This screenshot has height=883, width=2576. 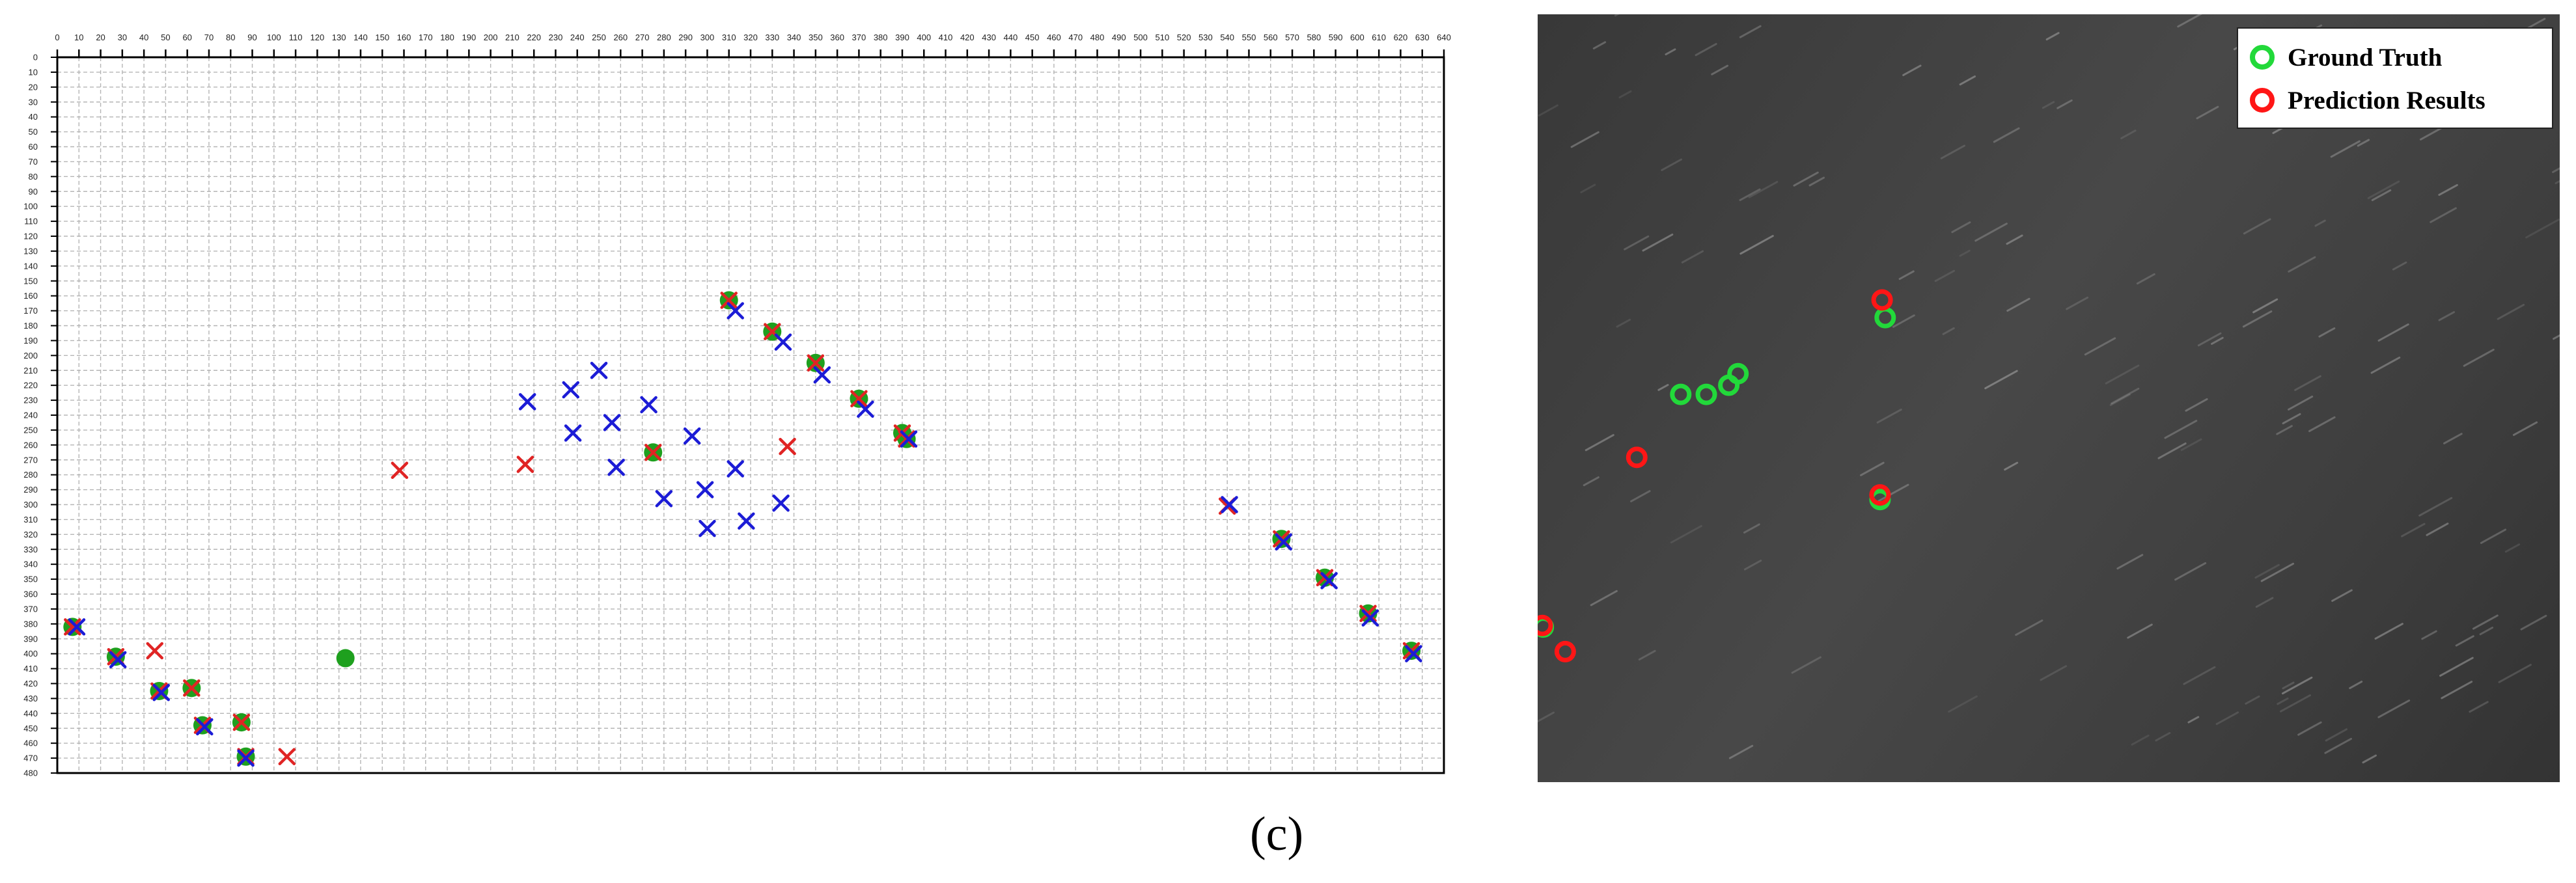 I want to click on y-tick-label: 350, so click(x=30, y=579).